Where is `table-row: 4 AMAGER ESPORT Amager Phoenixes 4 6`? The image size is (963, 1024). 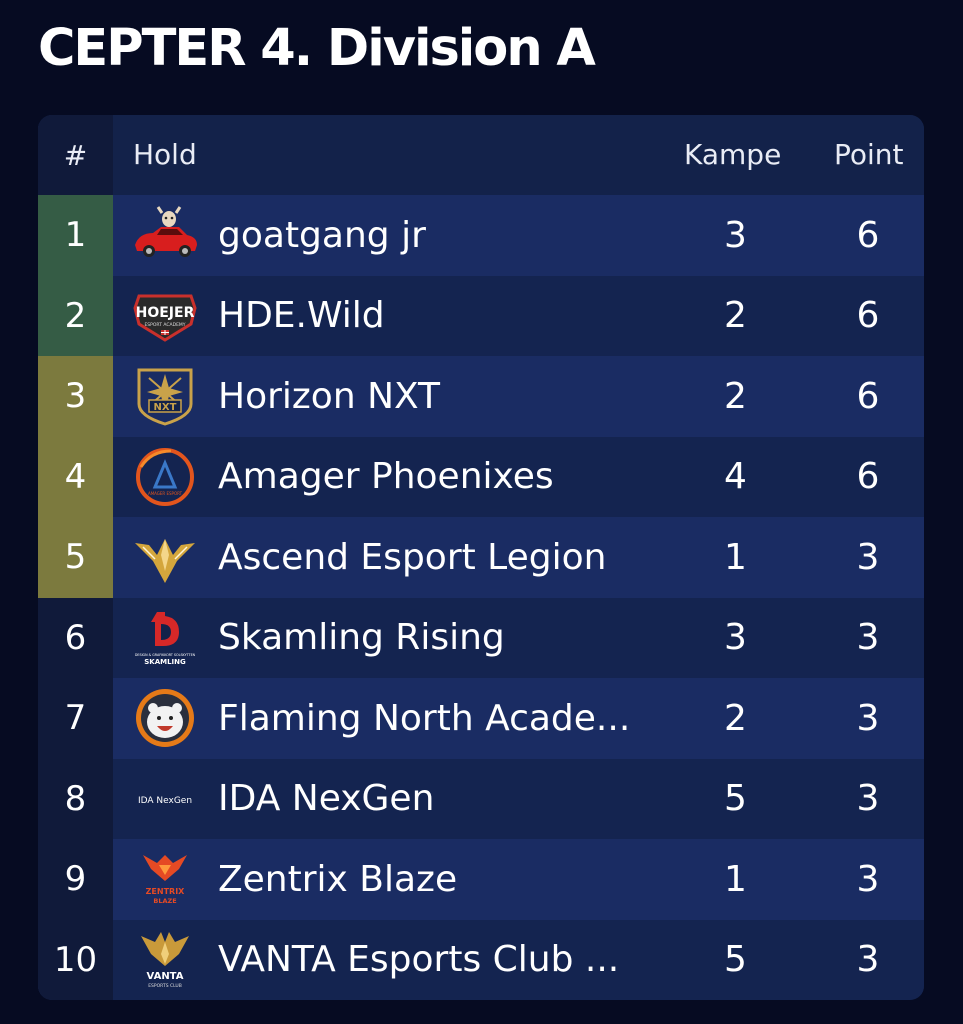
table-row: 4 AMAGER ESPORT Amager Phoenixes 4 6 is located at coordinates (481, 476).